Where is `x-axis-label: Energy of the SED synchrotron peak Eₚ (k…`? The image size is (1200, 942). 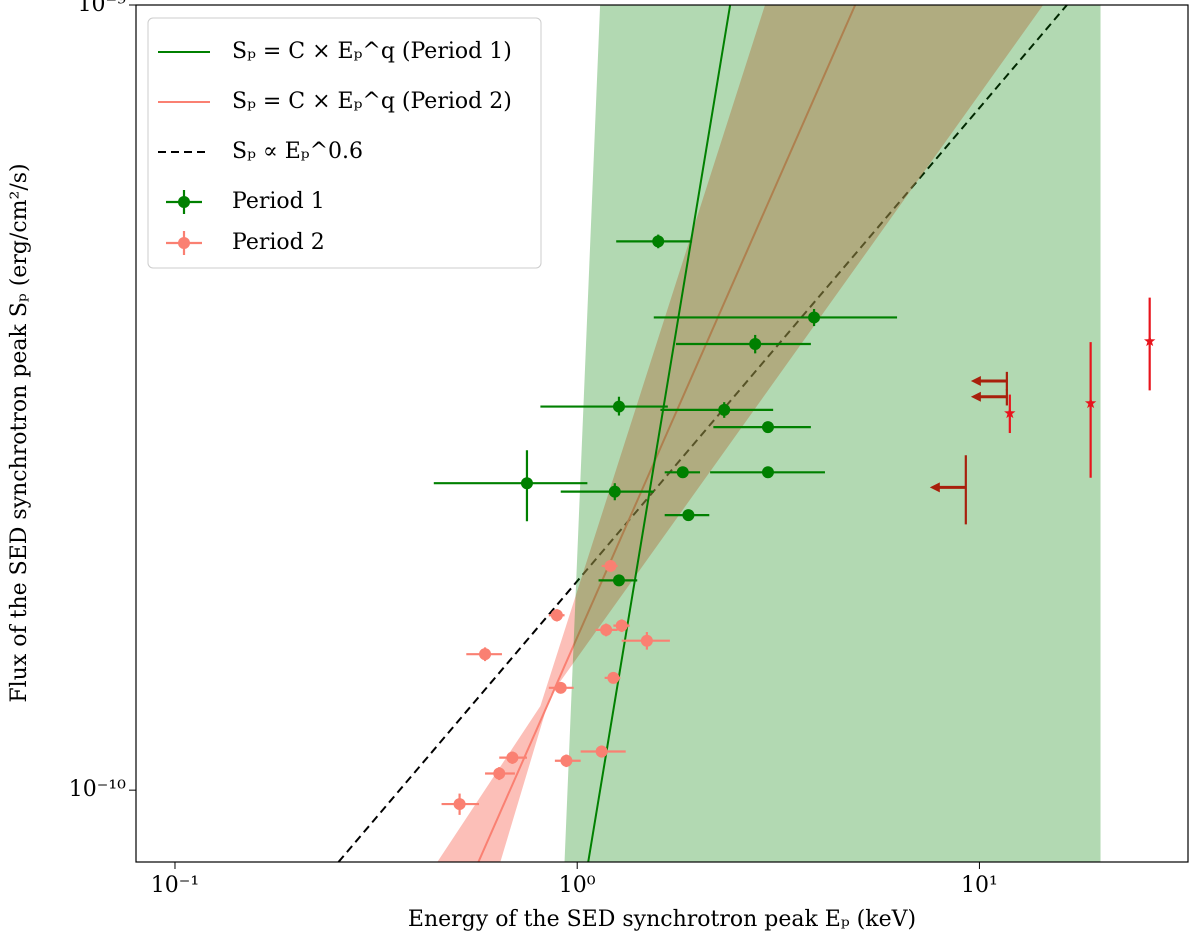 x-axis-label: Energy of the SED synchrotron peak Eₚ (k… is located at coordinates (662, 919).